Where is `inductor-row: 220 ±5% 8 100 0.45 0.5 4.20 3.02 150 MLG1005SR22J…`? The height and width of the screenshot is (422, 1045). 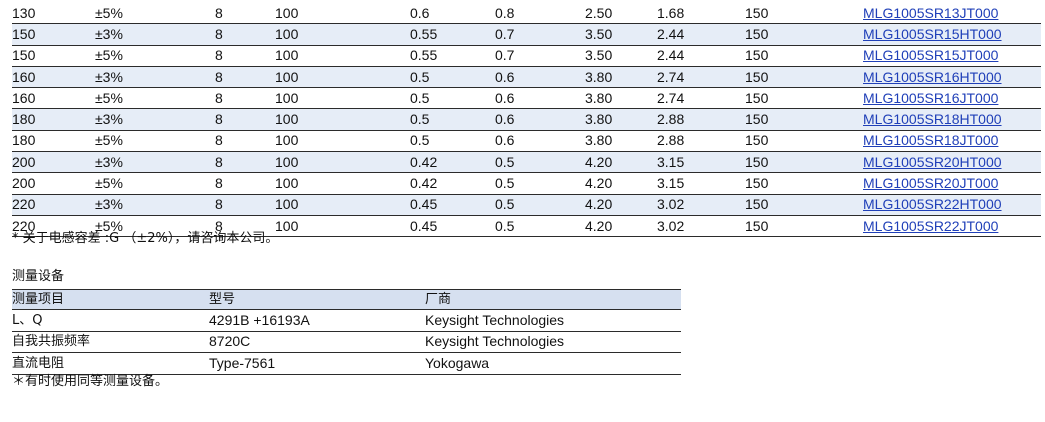 inductor-row: 220 ±5% 8 100 0.45 0.5 4.20 3.02 150 MLG1005SR22J… is located at coordinates (526, 226).